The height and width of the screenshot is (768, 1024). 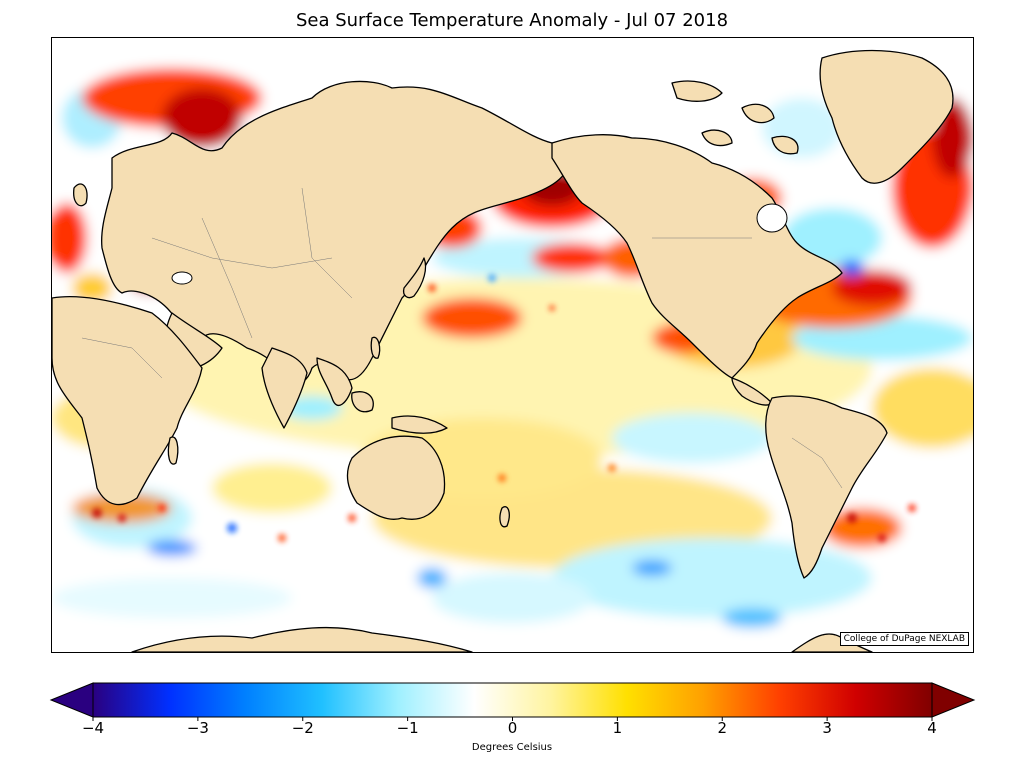 I want to click on colorbar-gradient, so click(x=512, y=700).